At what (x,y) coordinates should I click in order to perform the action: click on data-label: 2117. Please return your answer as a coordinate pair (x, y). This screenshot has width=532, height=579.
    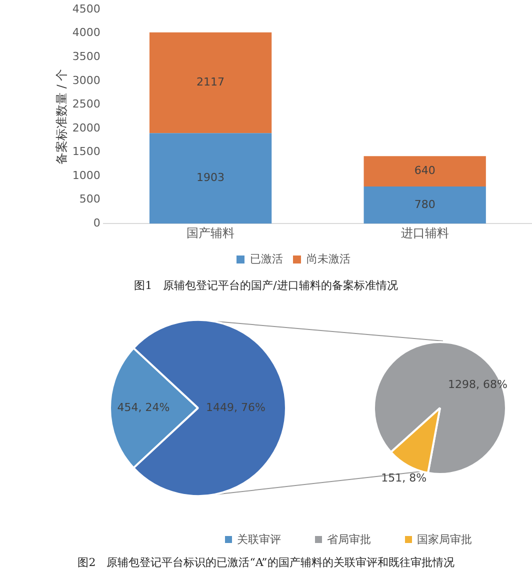
    Looking at the image, I should click on (210, 82).